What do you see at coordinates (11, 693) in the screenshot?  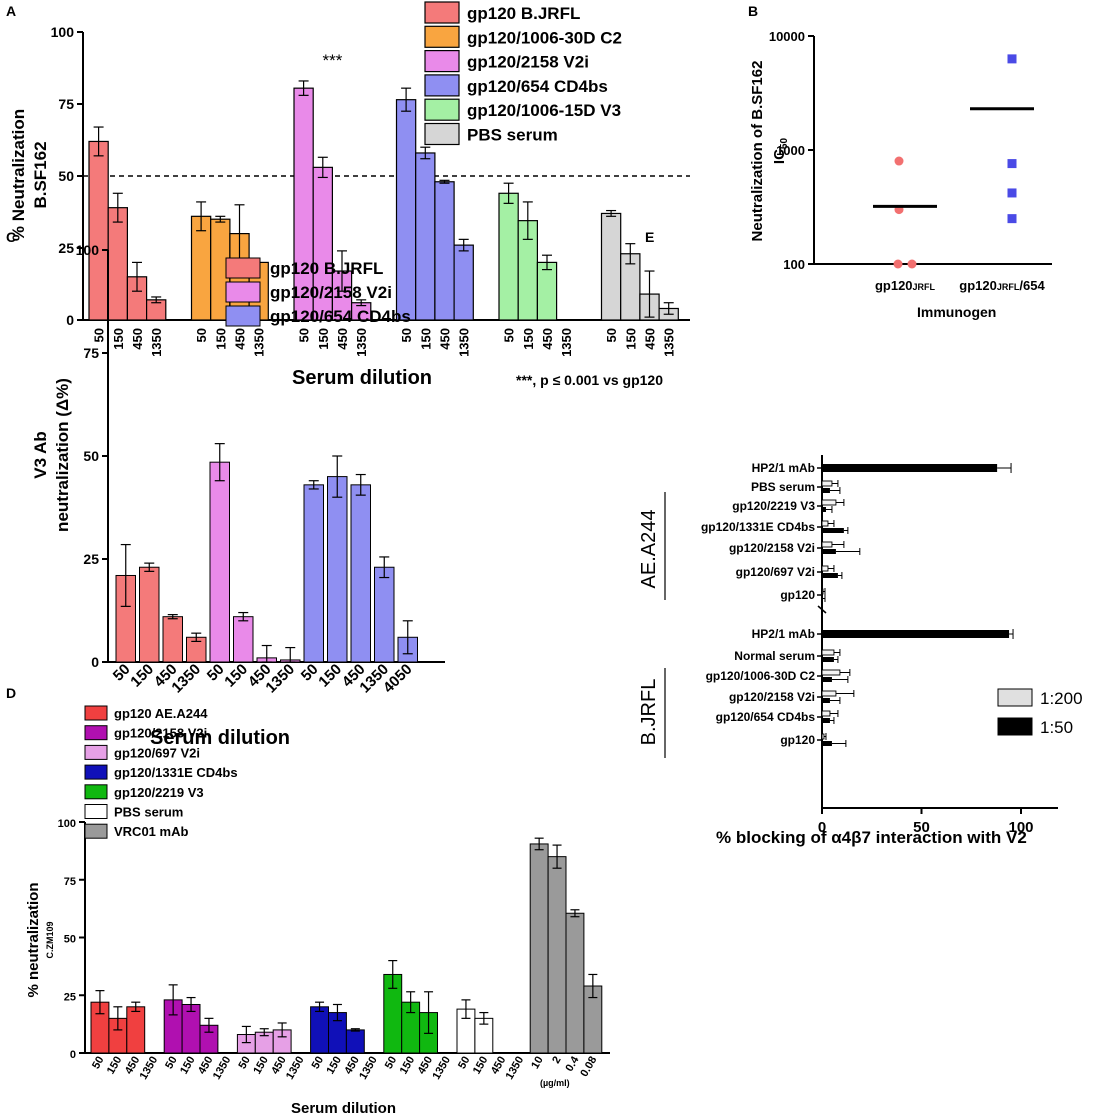 I see `panel-label-d: D` at bounding box center [11, 693].